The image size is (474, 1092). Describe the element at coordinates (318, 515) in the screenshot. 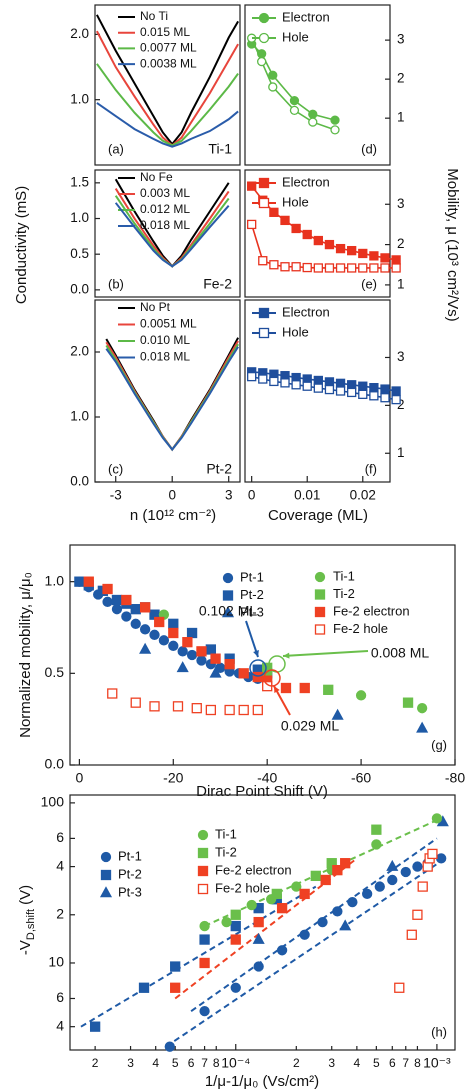

I see `x-axis-label: Coverage (ML)` at that location.